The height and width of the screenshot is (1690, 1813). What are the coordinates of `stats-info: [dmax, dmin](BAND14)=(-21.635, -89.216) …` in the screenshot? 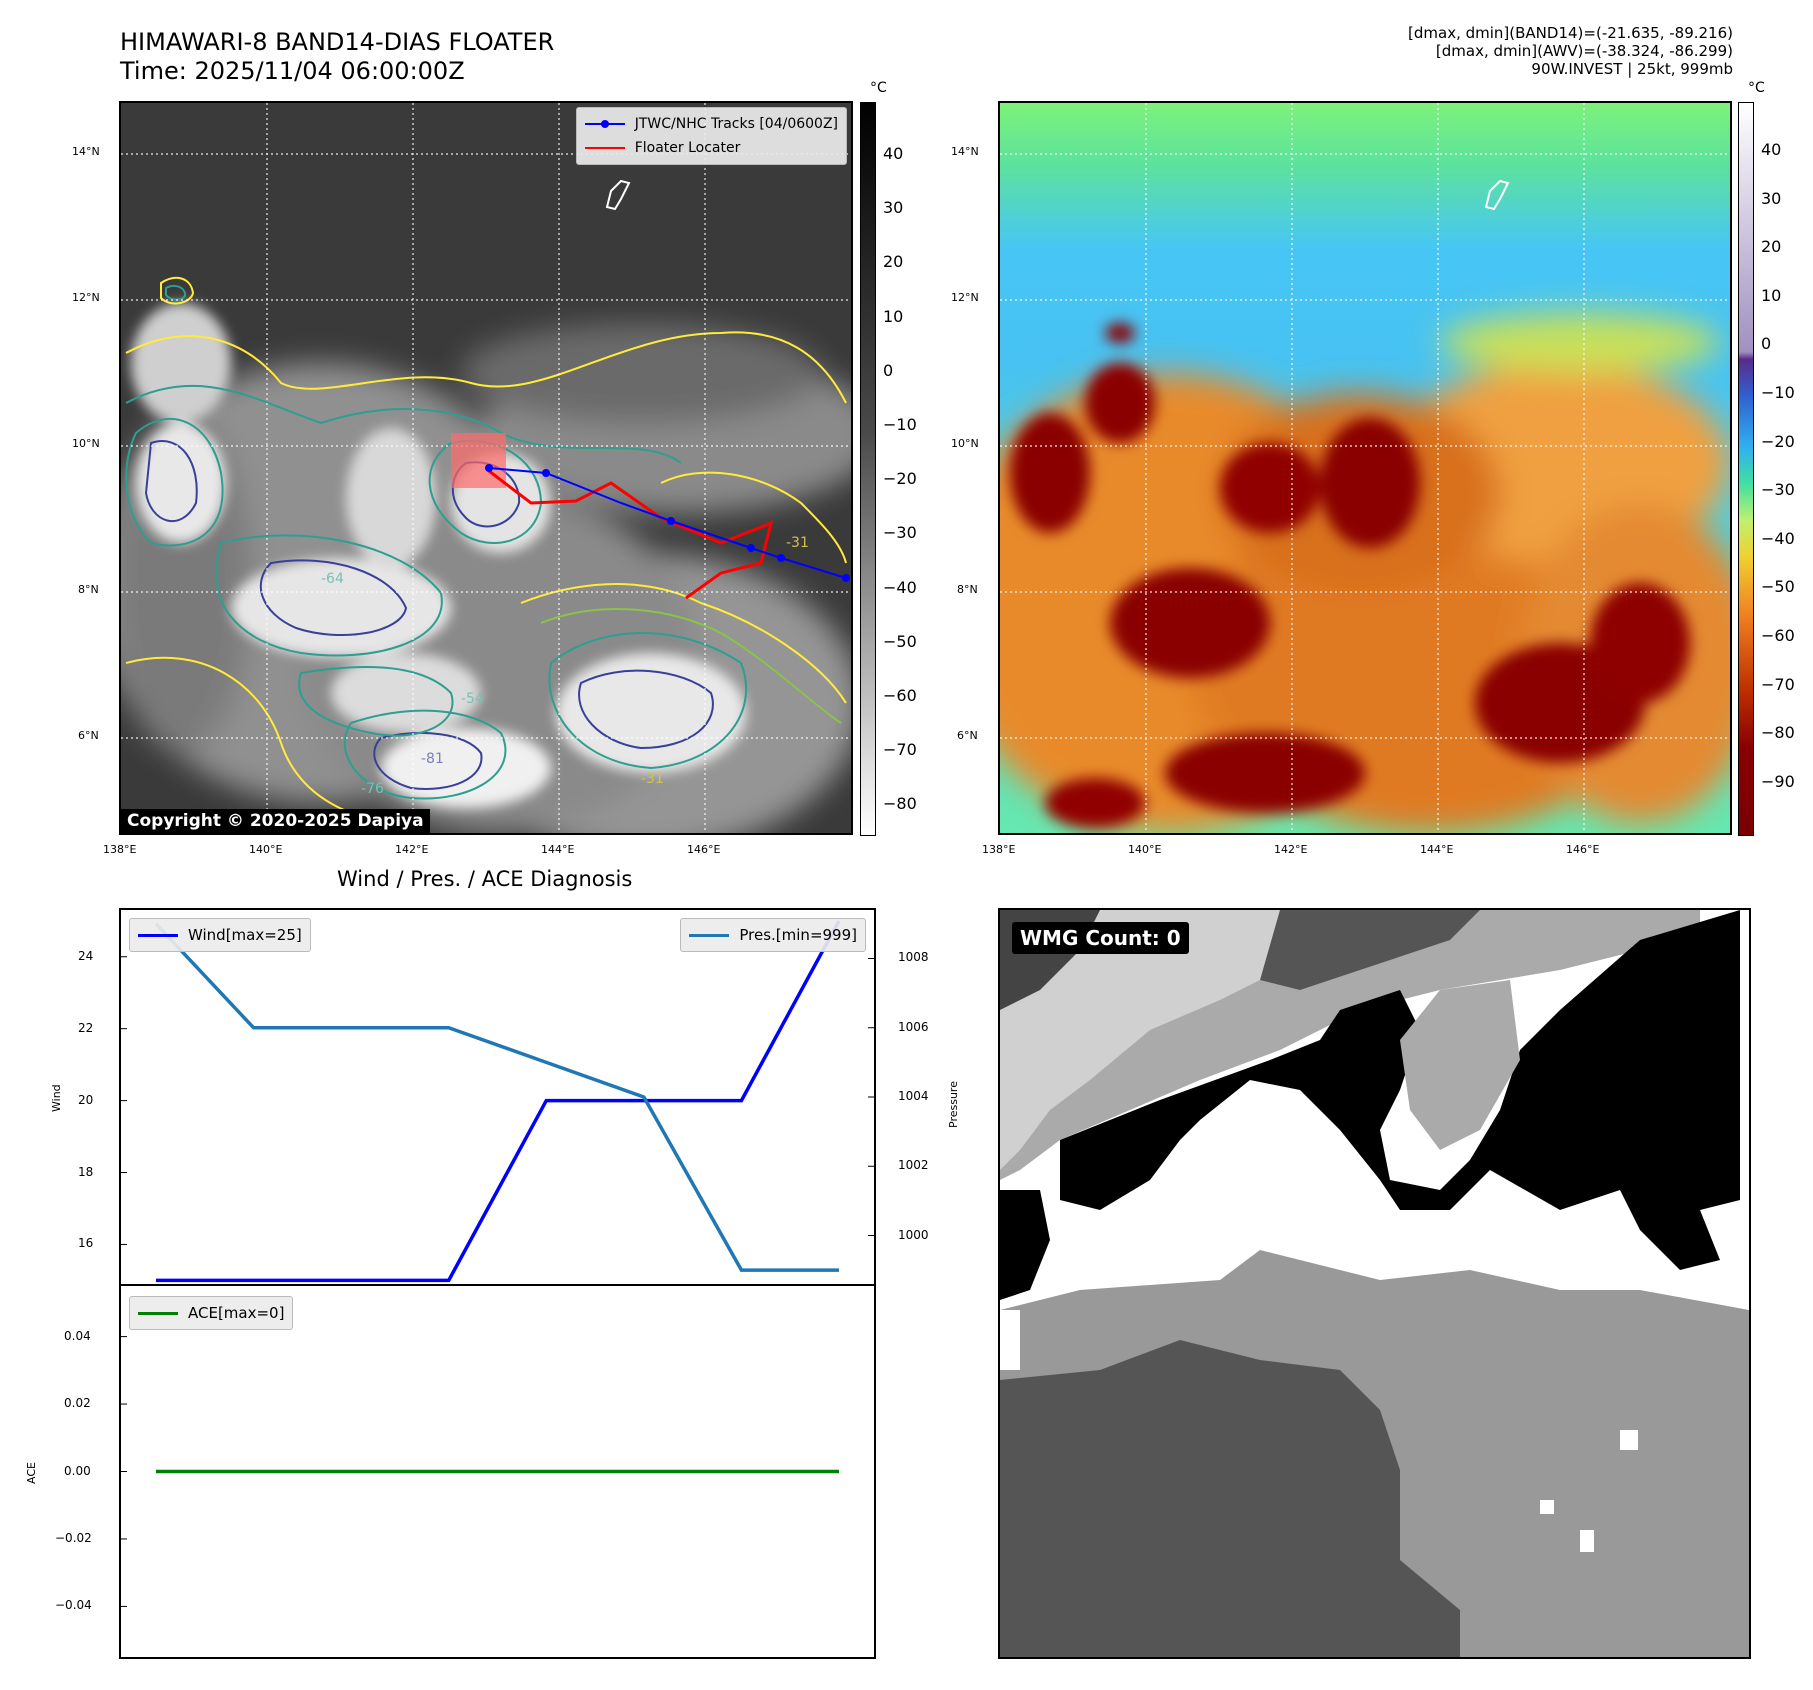 It's located at (1570, 51).